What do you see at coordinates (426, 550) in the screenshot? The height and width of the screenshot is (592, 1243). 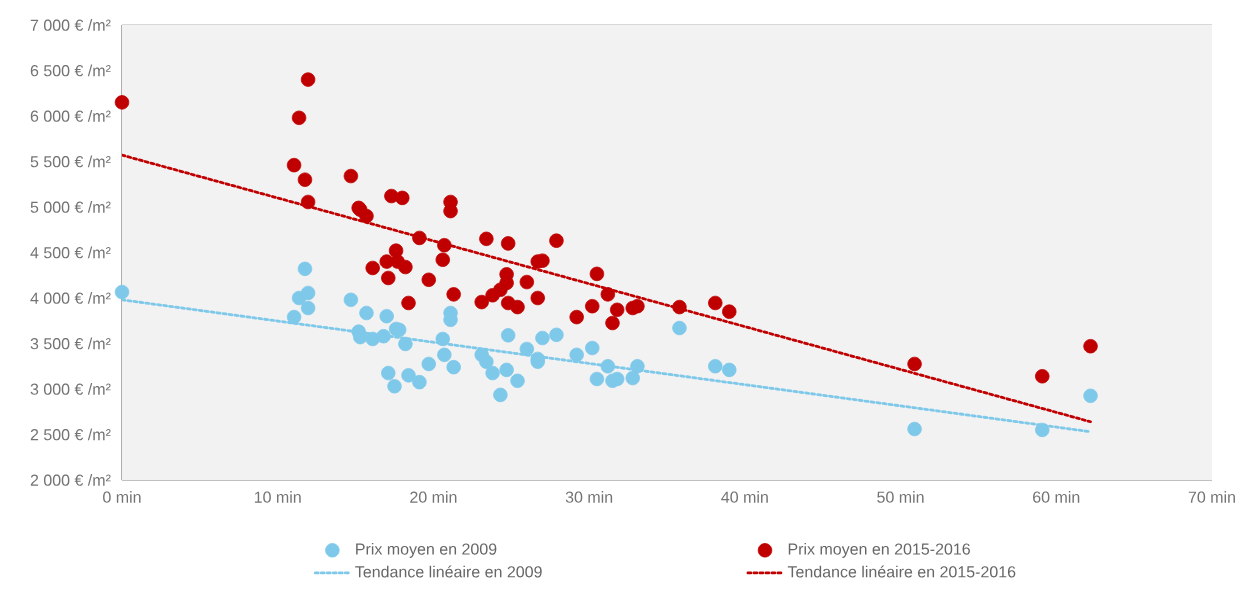 I see `legend-label: Prix moyen en 2009` at bounding box center [426, 550].